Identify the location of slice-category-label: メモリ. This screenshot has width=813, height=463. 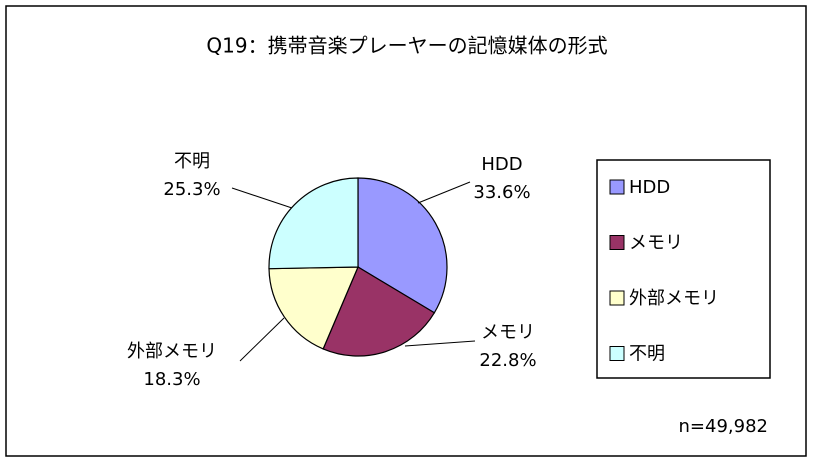
(508, 332).